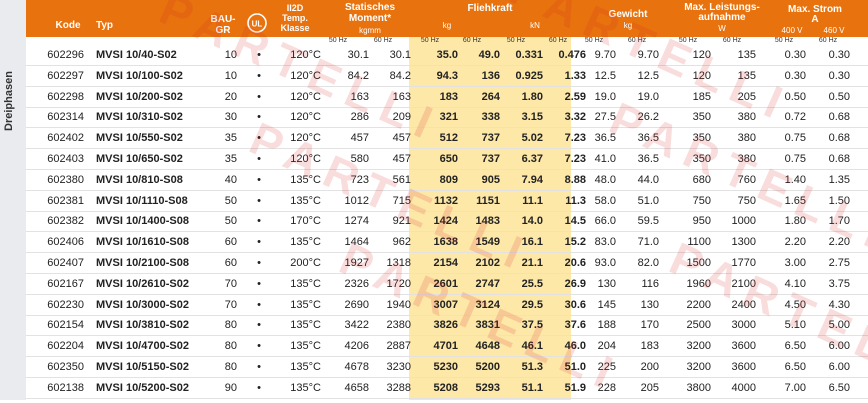 The height and width of the screenshot is (403, 868). What do you see at coordinates (839, 263) in the screenshot?
I see `cell-s460: 2.75` at bounding box center [839, 263].